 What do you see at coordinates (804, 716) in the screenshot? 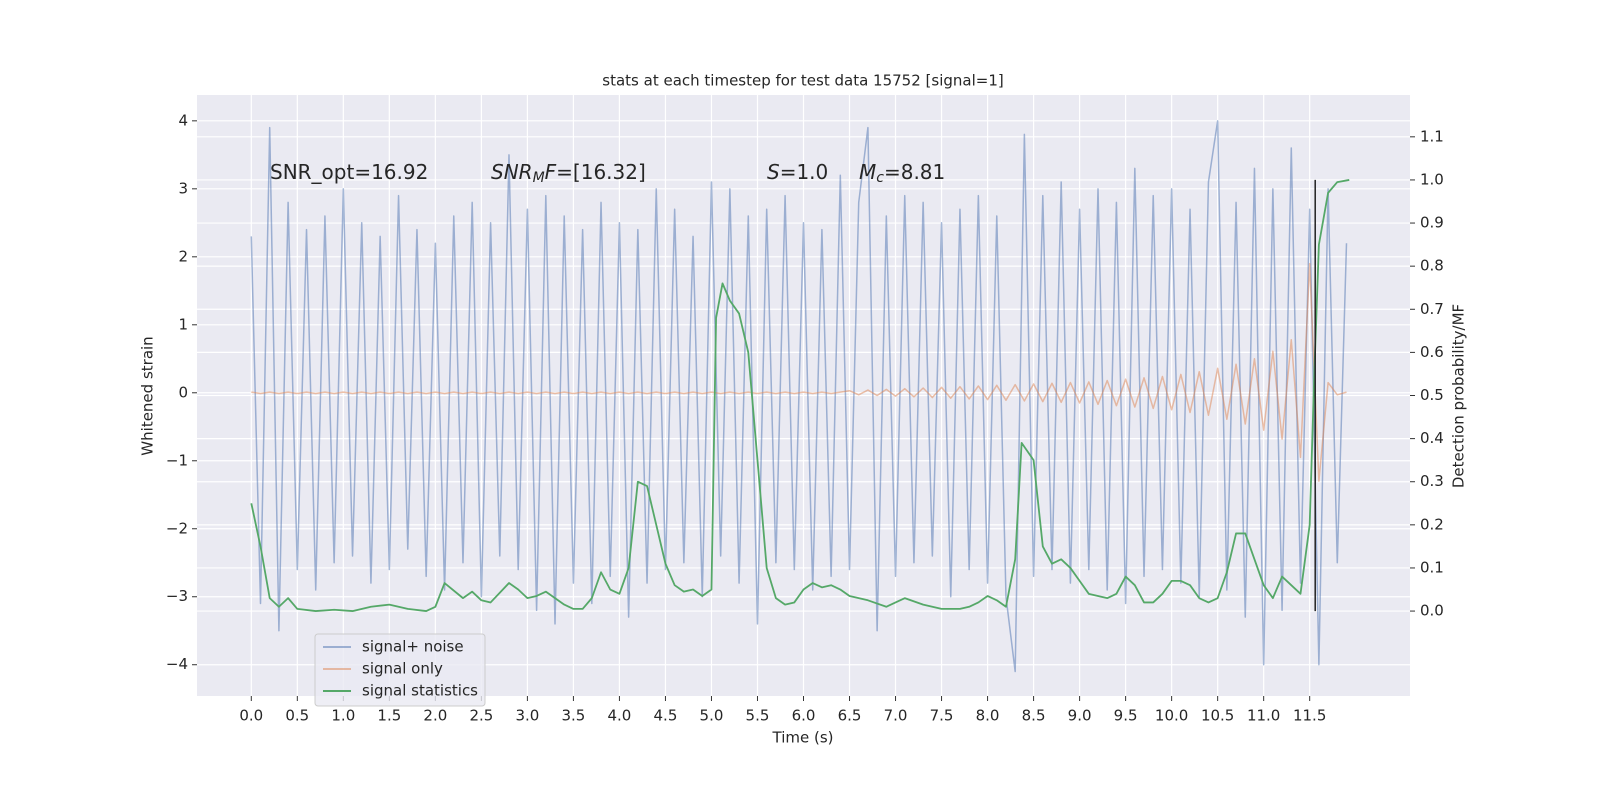
I see `x-tick-label: 6.0` at bounding box center [804, 716].